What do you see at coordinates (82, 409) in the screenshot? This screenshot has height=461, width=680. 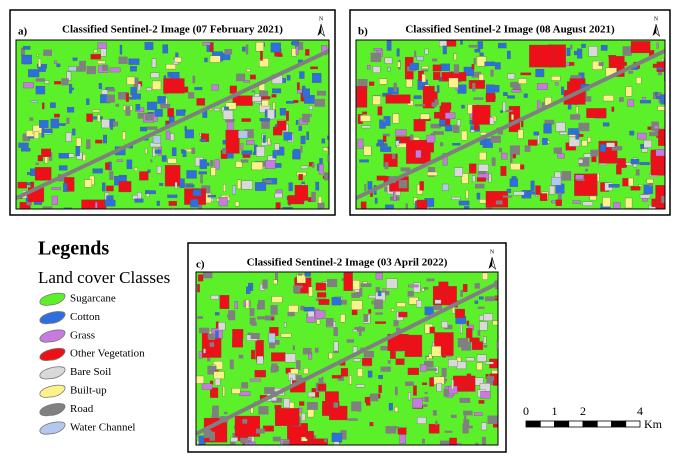 I see `legend-label: Road` at bounding box center [82, 409].